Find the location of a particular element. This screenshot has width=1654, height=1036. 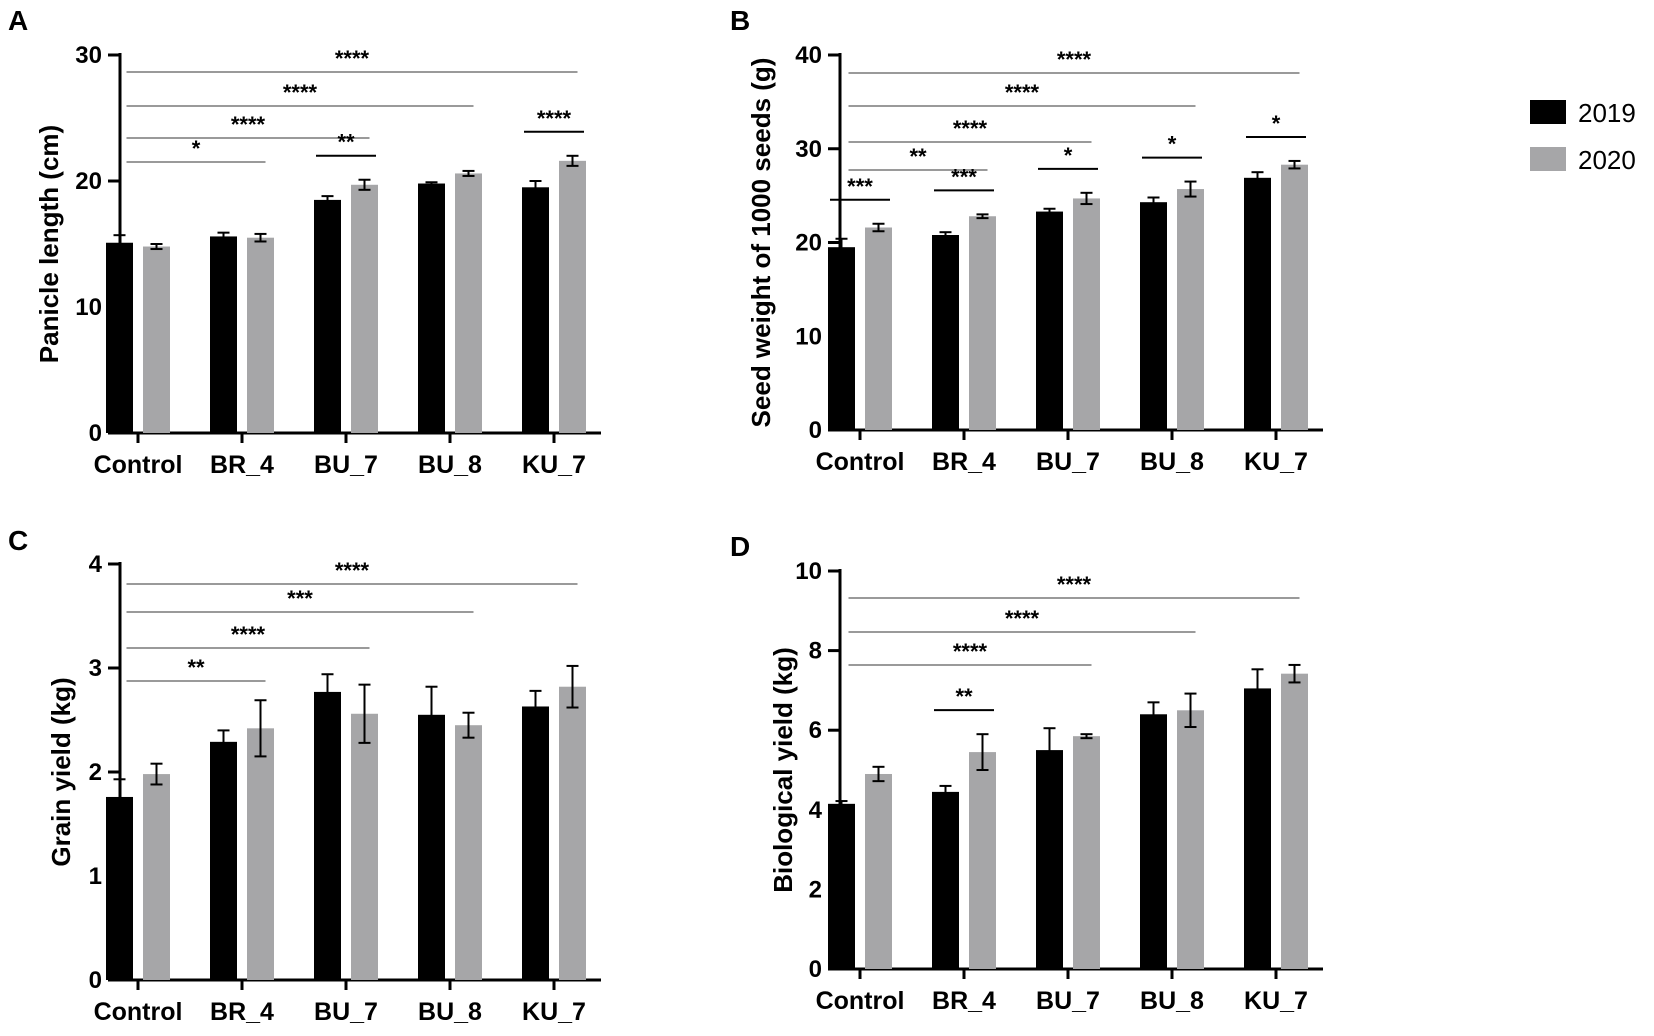

panel-letter: A is located at coordinates (18, 20).